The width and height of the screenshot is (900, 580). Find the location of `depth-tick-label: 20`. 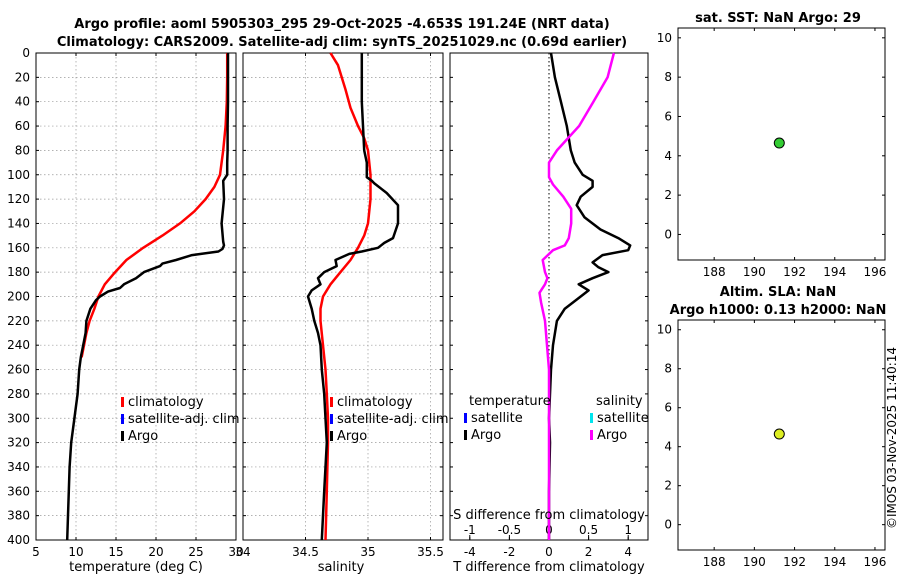

depth-tick-label: 20 is located at coordinates (22, 77).